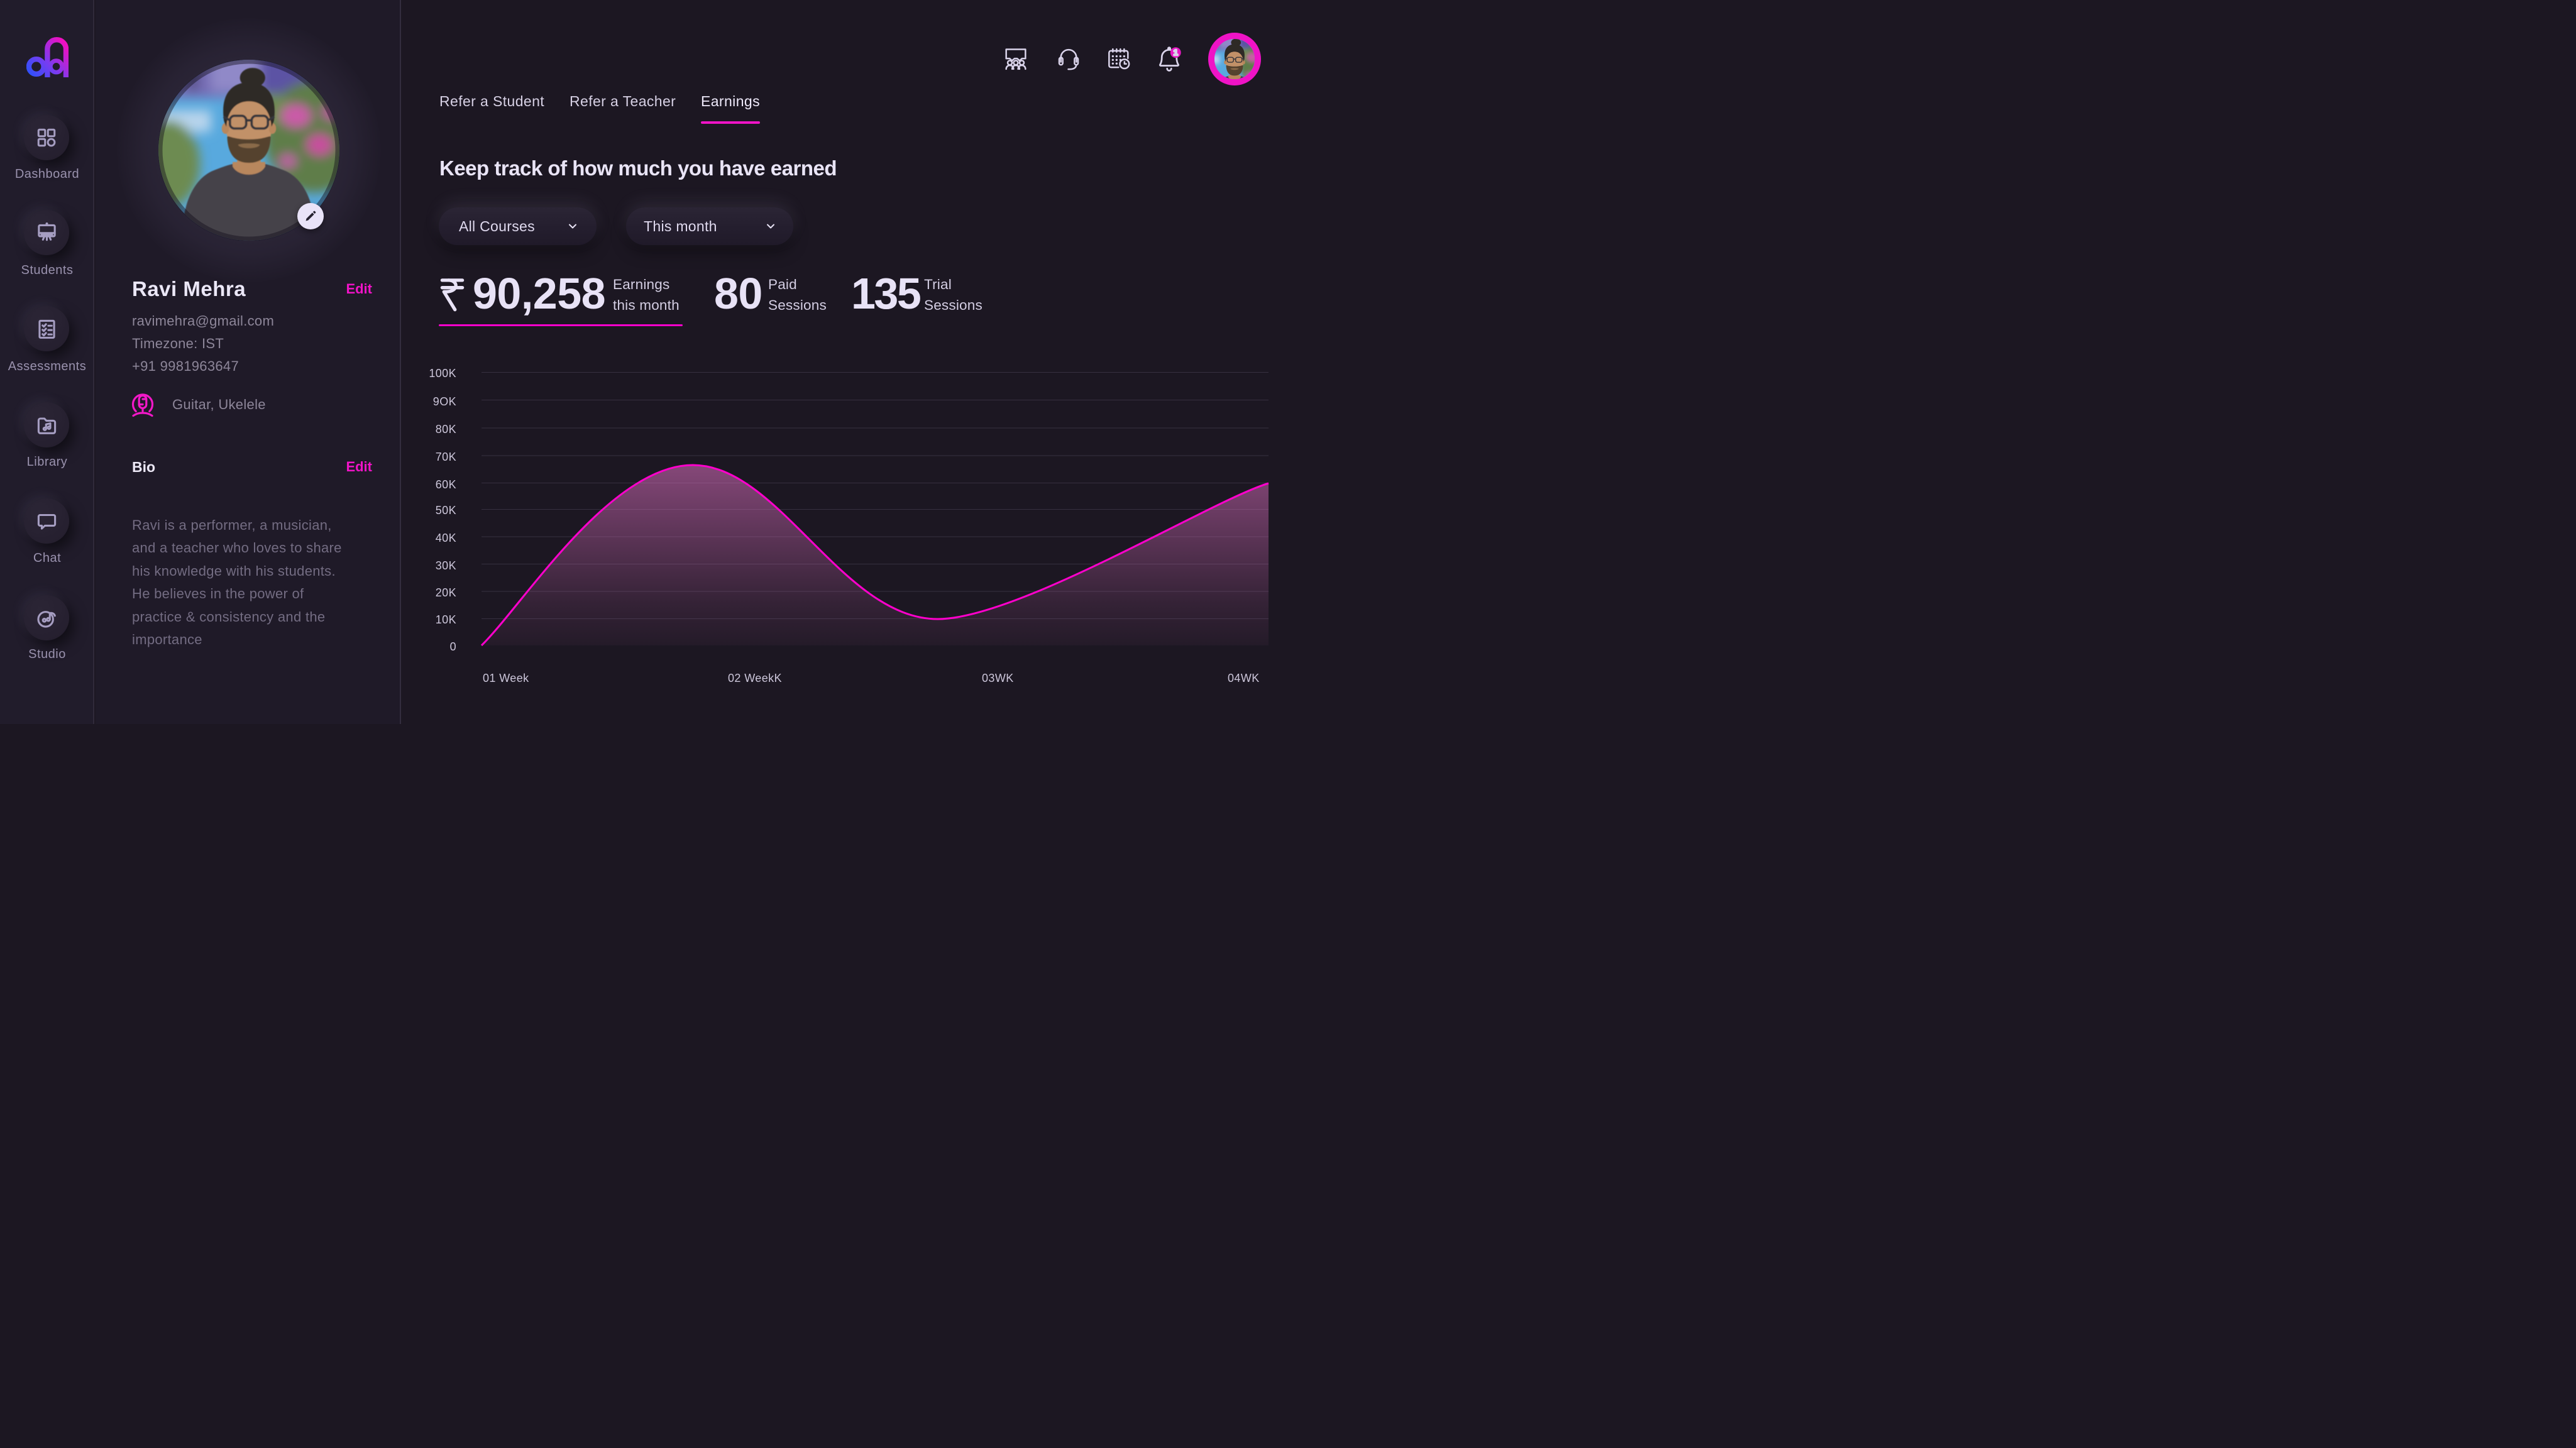 Image resolution: width=2576 pixels, height=1448 pixels. What do you see at coordinates (1176, 52) in the screenshot?
I see `svg-text: 1` at bounding box center [1176, 52].